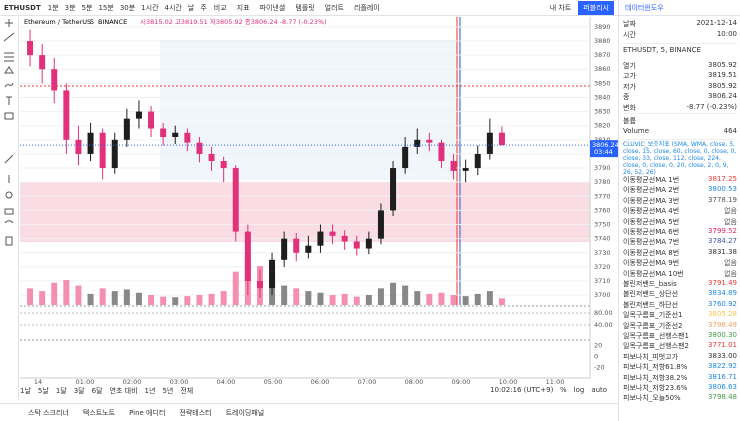 This screenshot has width=740, height=421. What do you see at coordinates (203, 7) in the screenshot?
I see `interval: 주` at bounding box center [203, 7].